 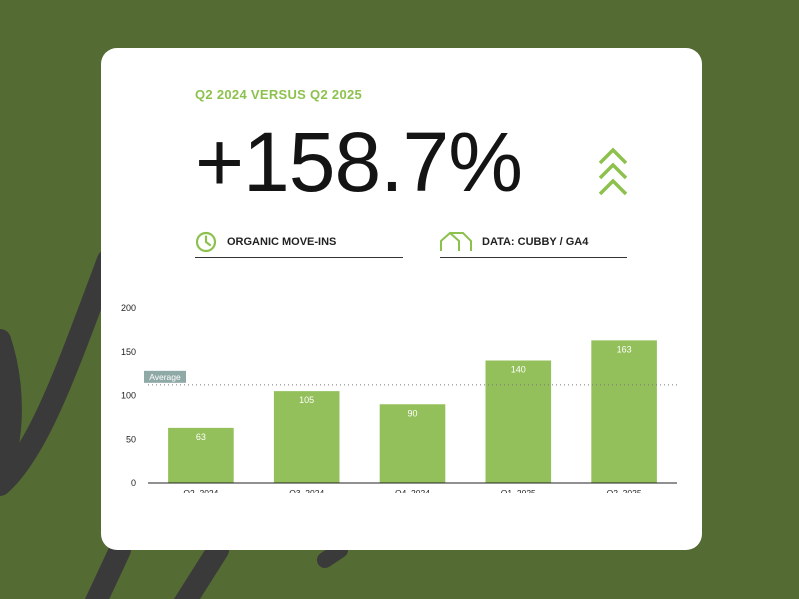 I want to click on bar-value-label: 163, so click(x=624, y=349).